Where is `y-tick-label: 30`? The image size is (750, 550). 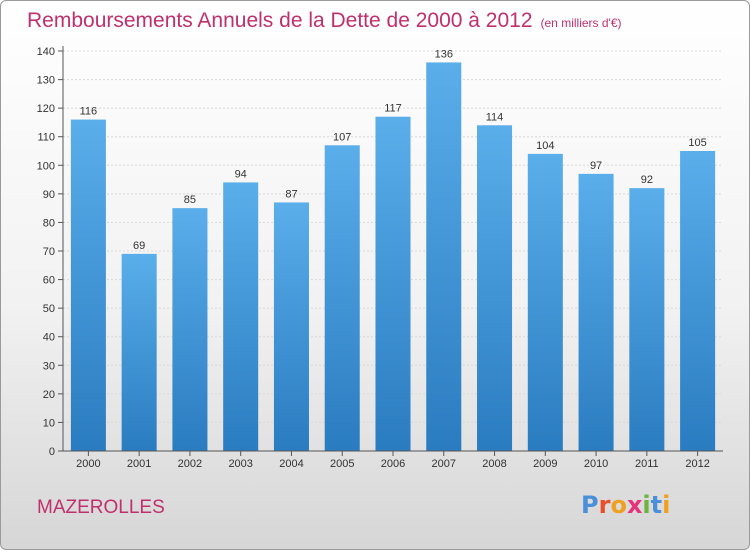 y-tick-label: 30 is located at coordinates (49, 366).